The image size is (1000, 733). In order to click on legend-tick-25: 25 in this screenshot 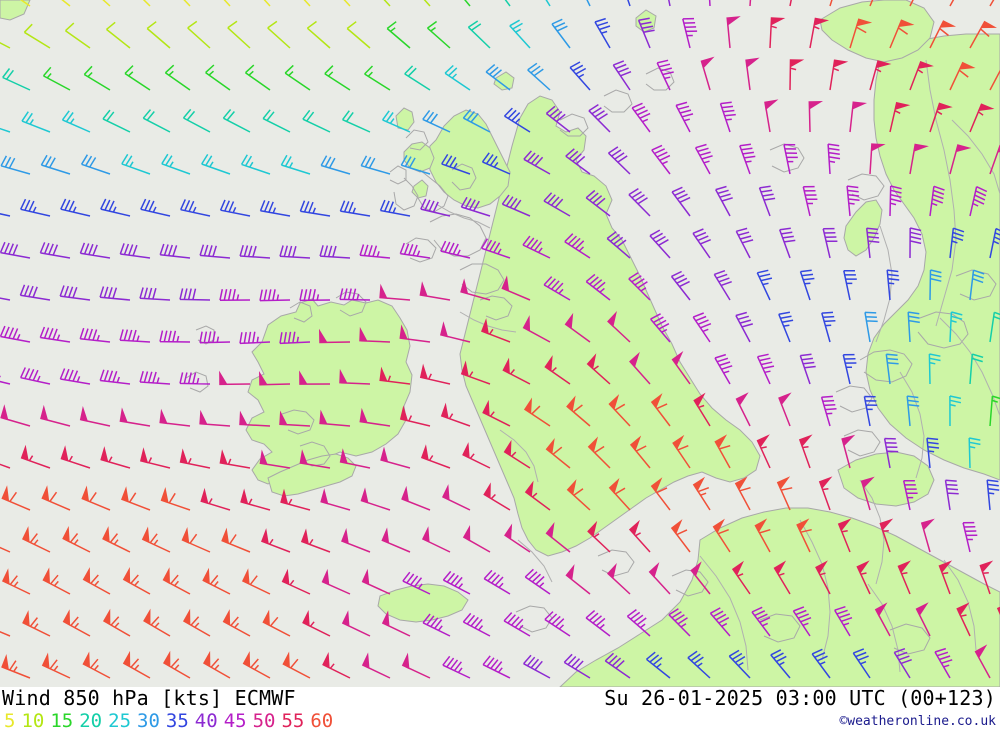, I will do `click(120, 721)`.